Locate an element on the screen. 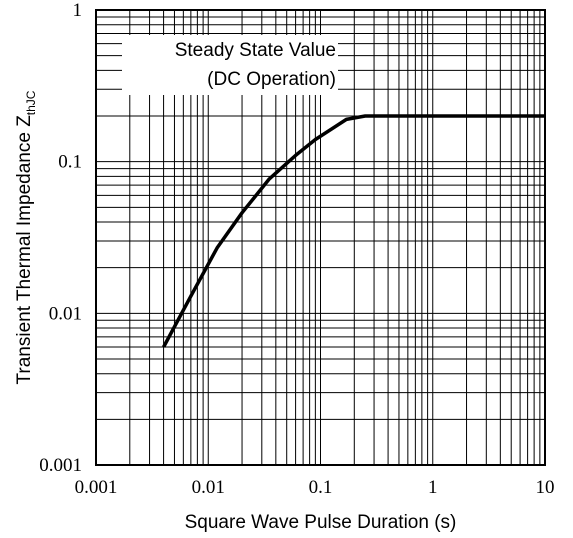 This screenshot has height=538, width=573. y-tick-label: 1 is located at coordinates (78, 10).